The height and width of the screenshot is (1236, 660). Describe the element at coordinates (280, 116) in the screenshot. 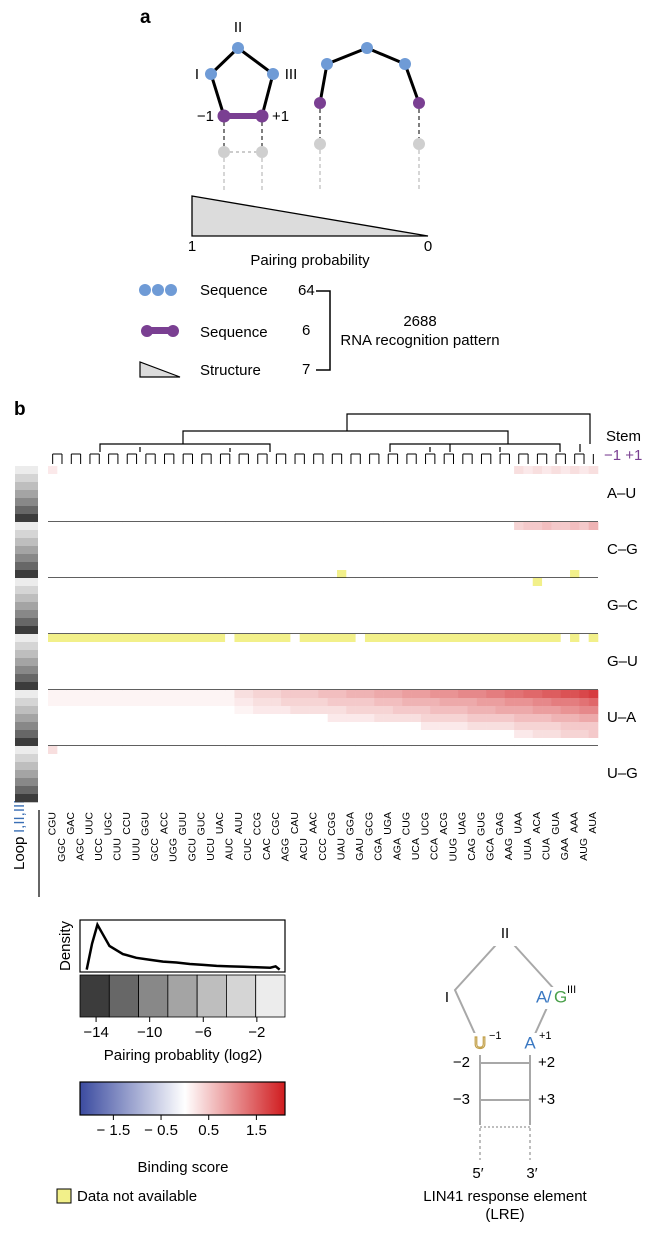

I see `stem-label: +1` at that location.